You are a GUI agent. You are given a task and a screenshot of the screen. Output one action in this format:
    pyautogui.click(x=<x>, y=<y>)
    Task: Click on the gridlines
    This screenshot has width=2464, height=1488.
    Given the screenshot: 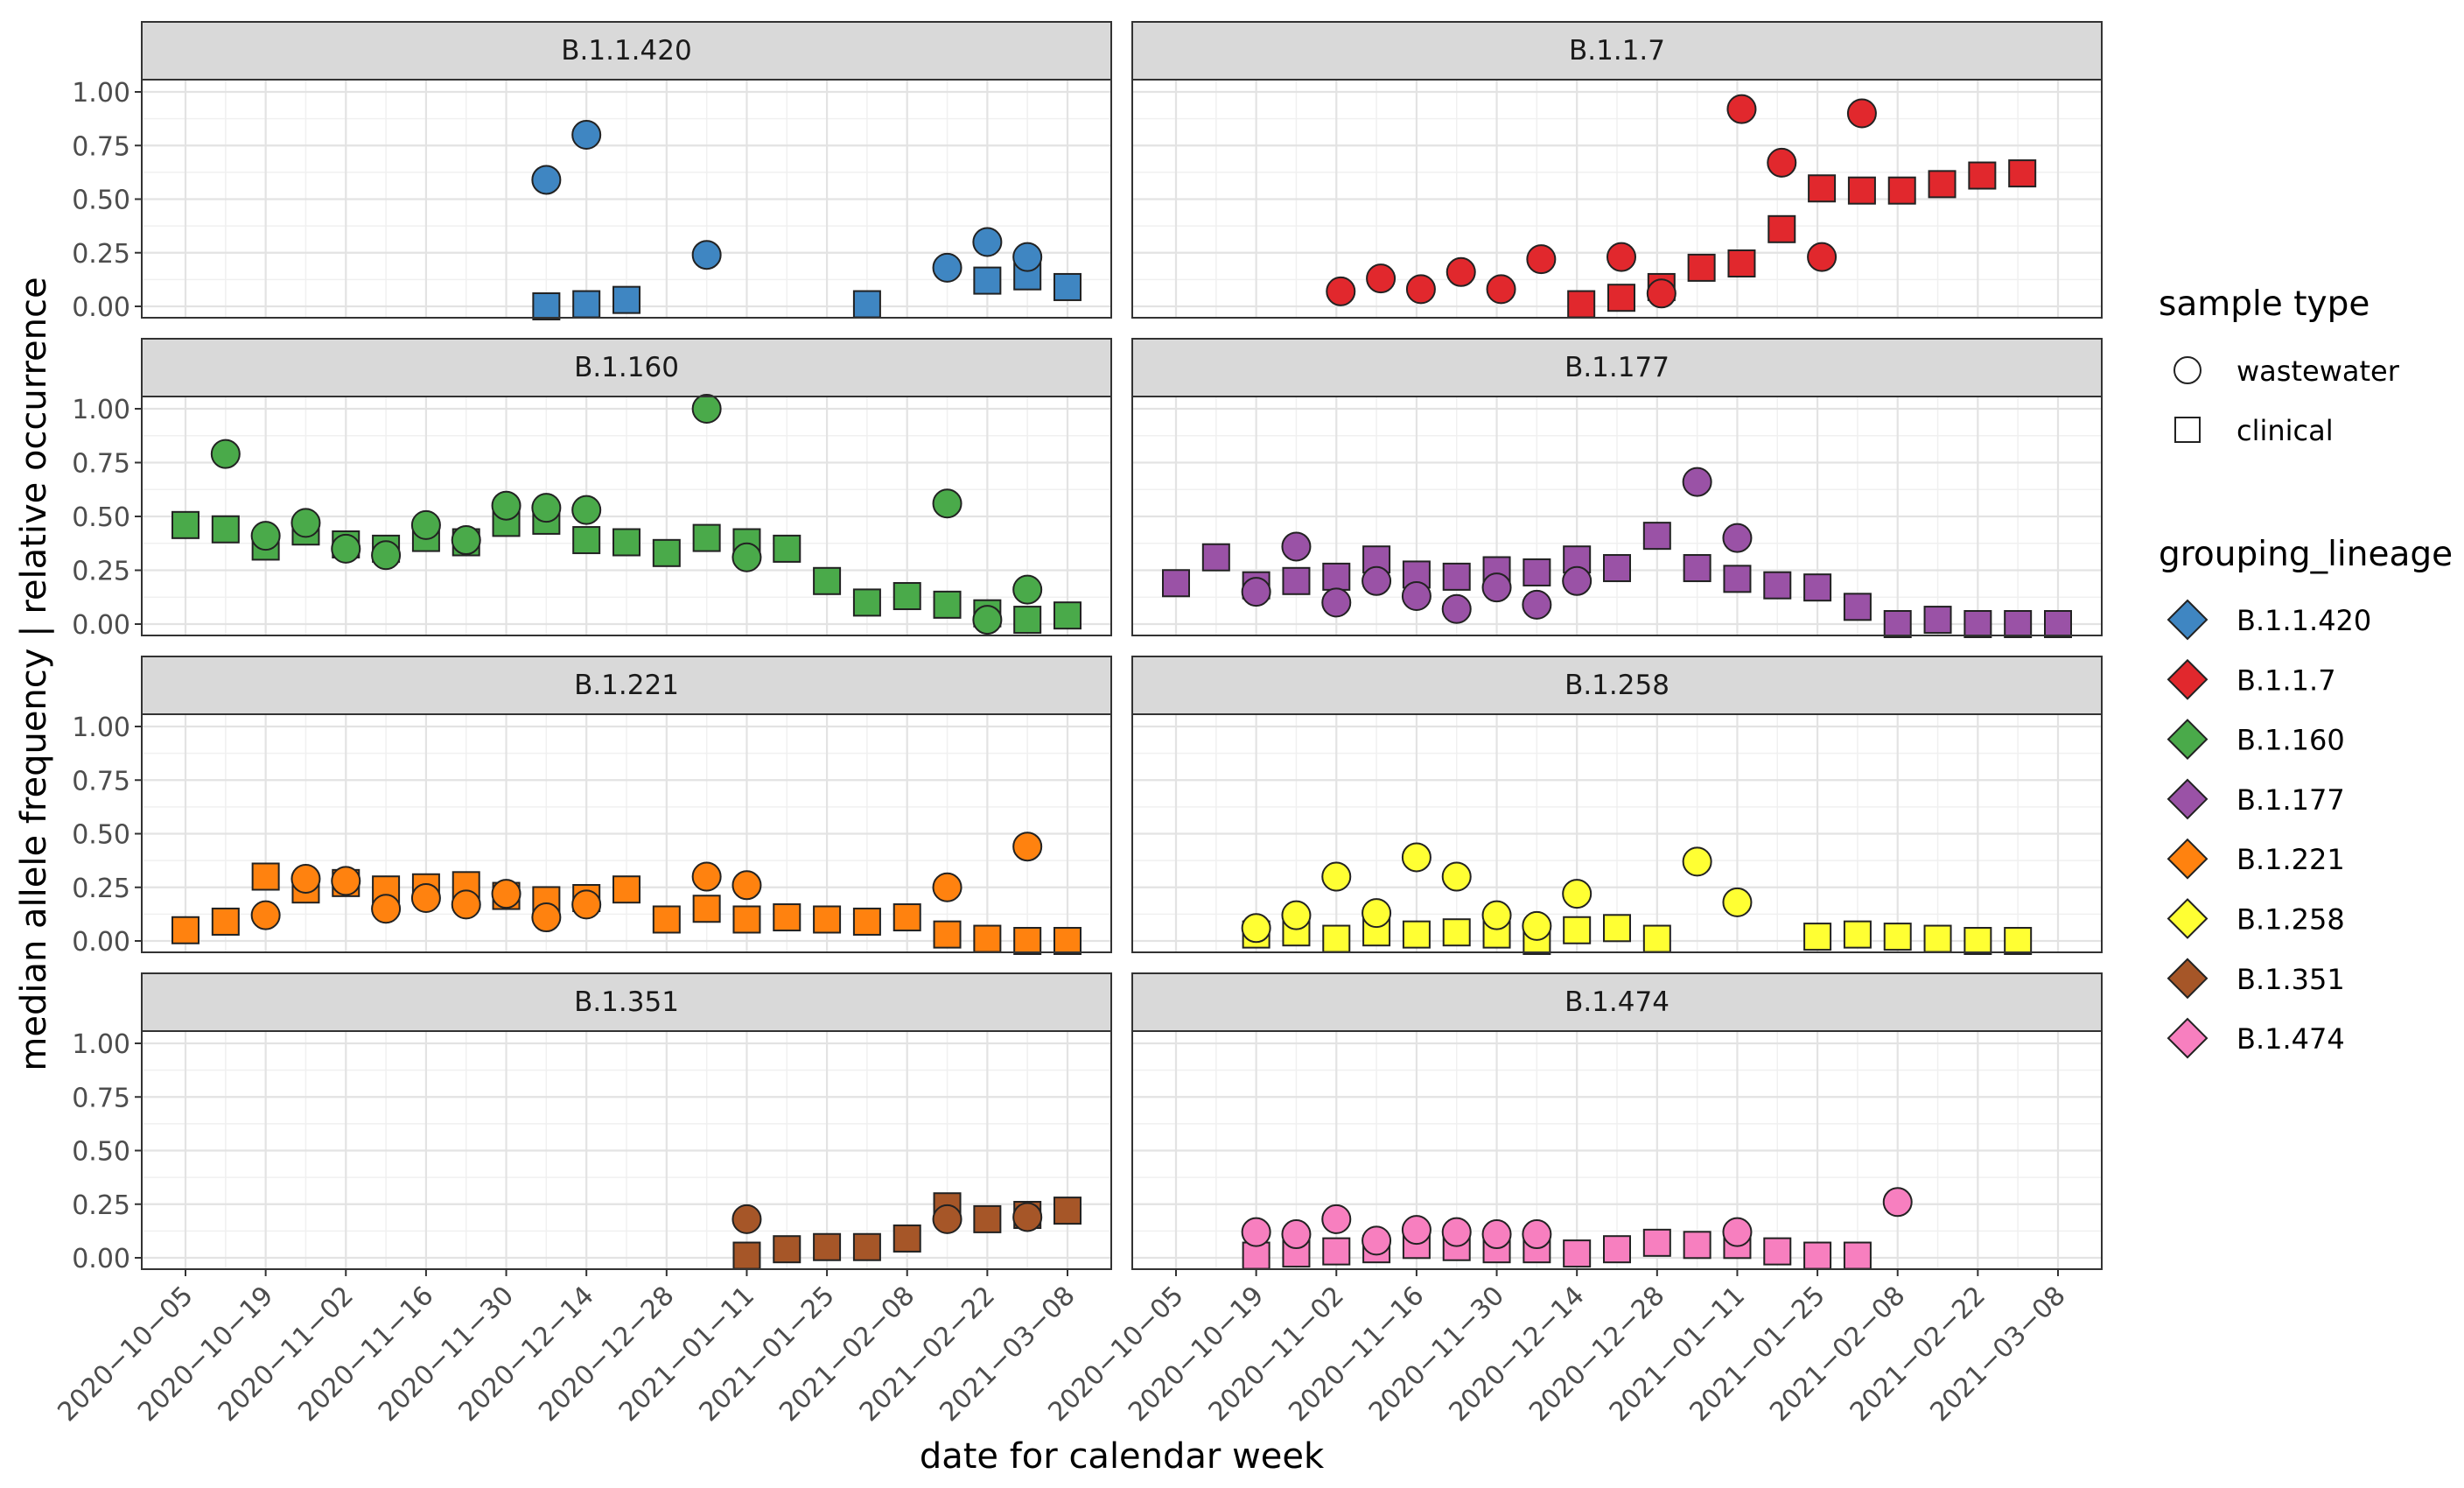 What is the action you would take?
    pyautogui.click(x=626, y=1150)
    